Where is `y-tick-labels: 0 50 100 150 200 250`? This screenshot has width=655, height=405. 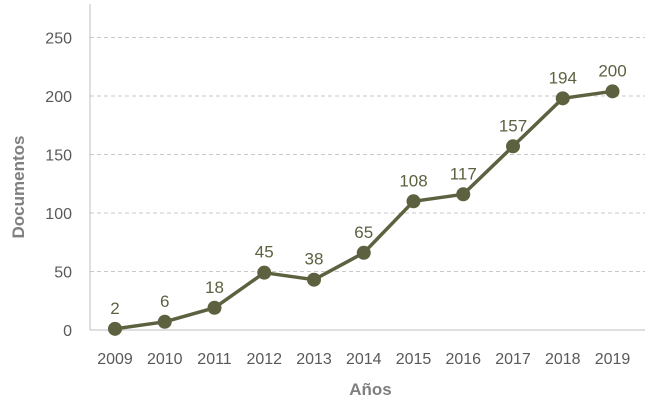 y-tick-labels: 0 50 100 150 200 250 is located at coordinates (58, 186).